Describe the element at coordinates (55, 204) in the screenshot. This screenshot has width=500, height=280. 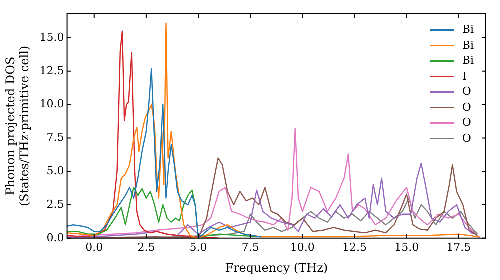
I see `y-tick-label: 2.5` at that location.